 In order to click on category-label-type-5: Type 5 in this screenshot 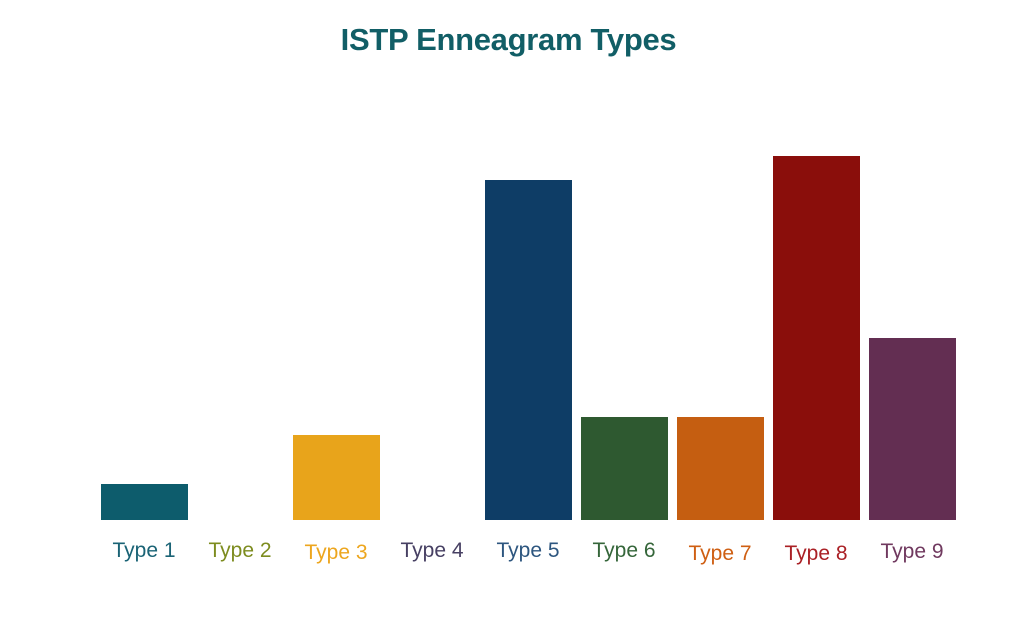, I will do `click(528, 550)`.